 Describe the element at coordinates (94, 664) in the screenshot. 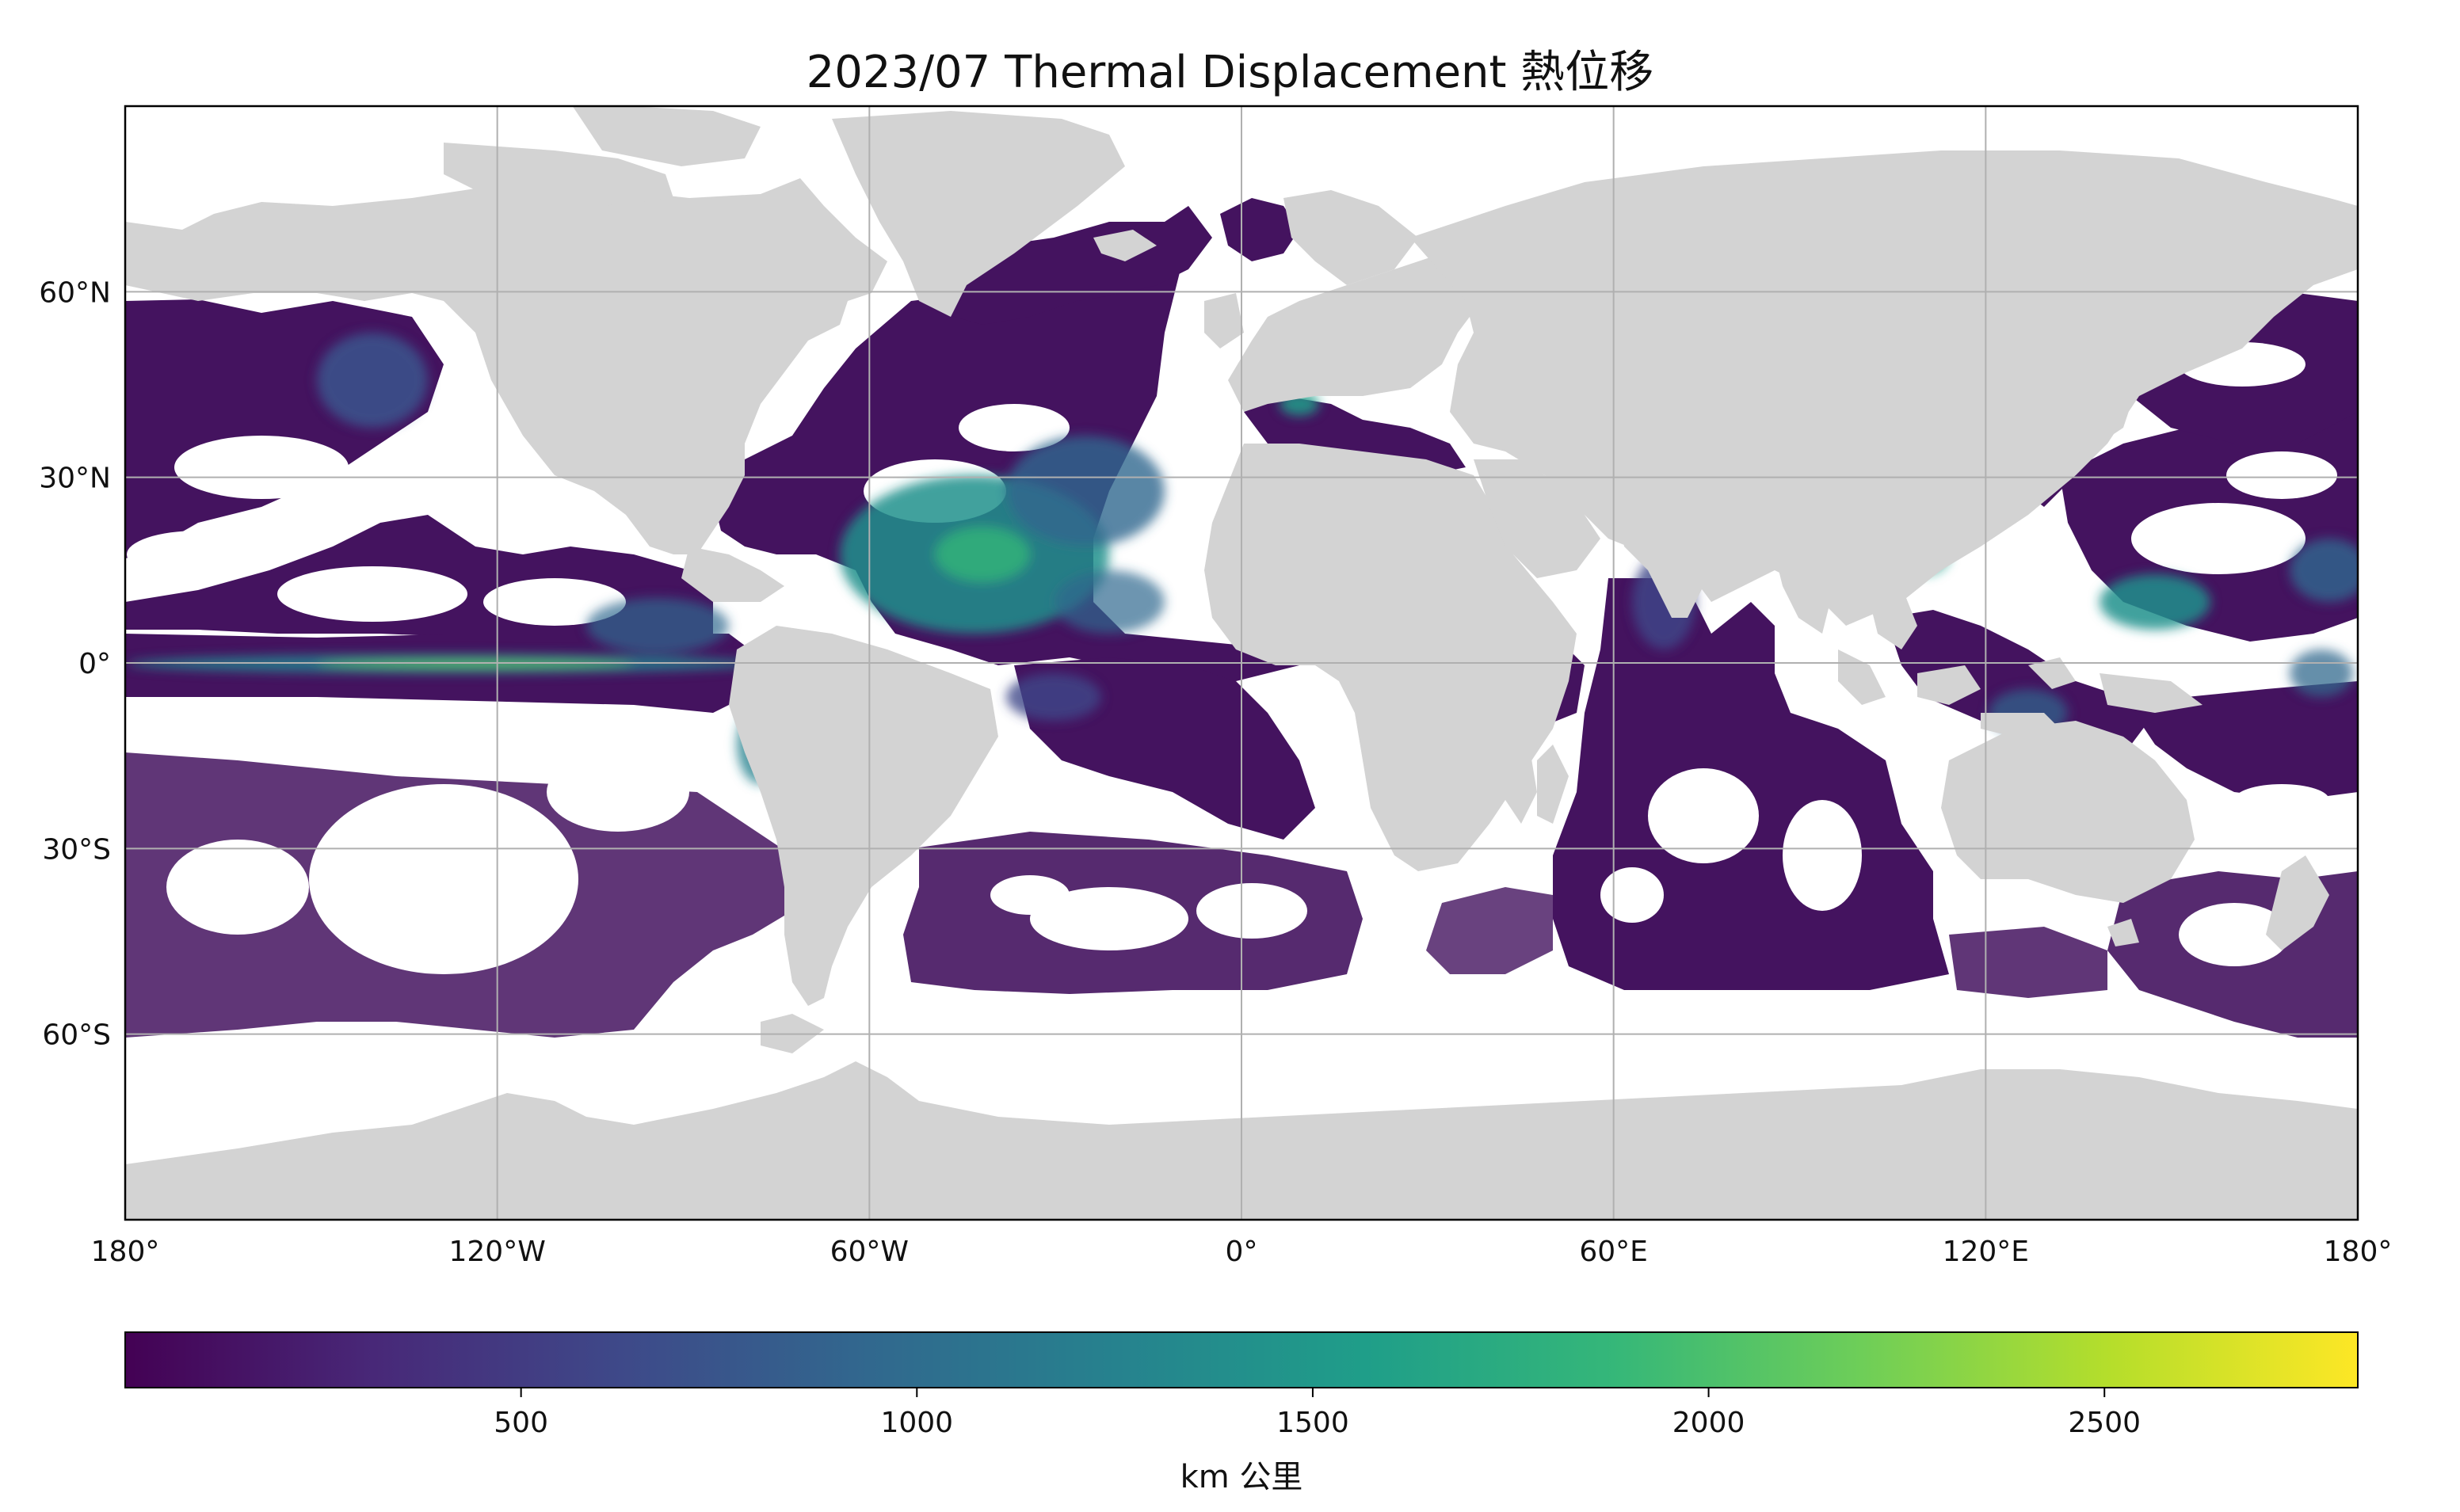

I see `lat-tick-label: 0°` at that location.